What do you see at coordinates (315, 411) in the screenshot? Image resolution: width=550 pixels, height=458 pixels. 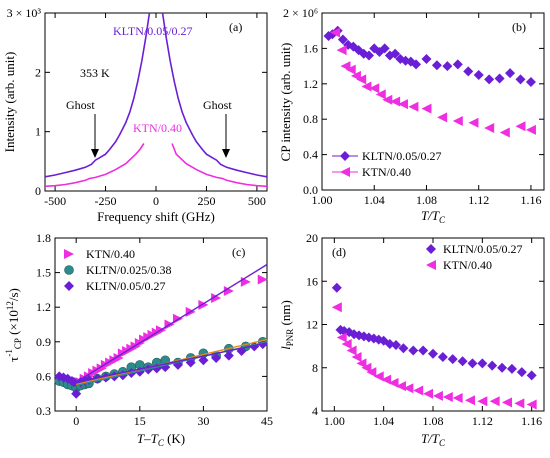 I see `panel-d-ytick-label: 4` at bounding box center [315, 411].